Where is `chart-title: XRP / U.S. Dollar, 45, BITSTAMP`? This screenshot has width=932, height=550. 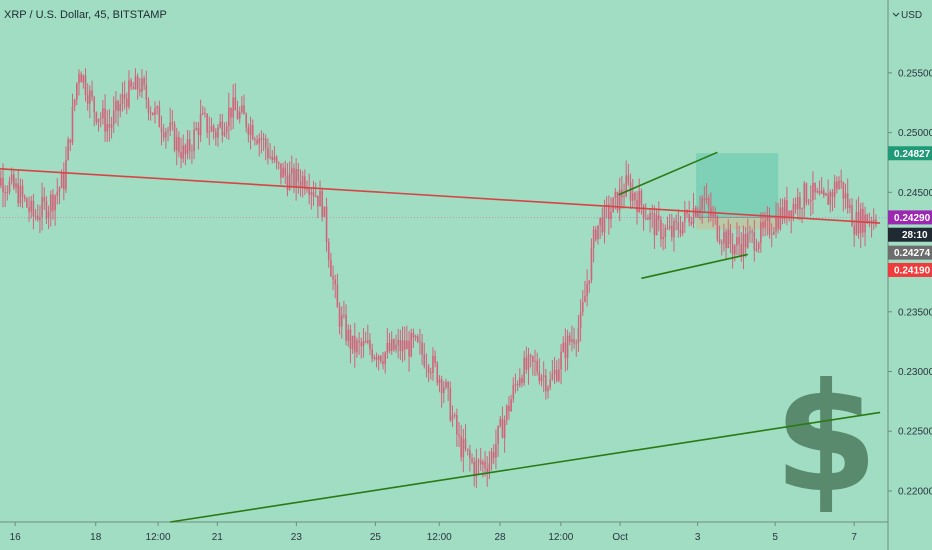
chart-title: XRP / U.S. Dollar, 45, BITSTAMP is located at coordinates (85, 15).